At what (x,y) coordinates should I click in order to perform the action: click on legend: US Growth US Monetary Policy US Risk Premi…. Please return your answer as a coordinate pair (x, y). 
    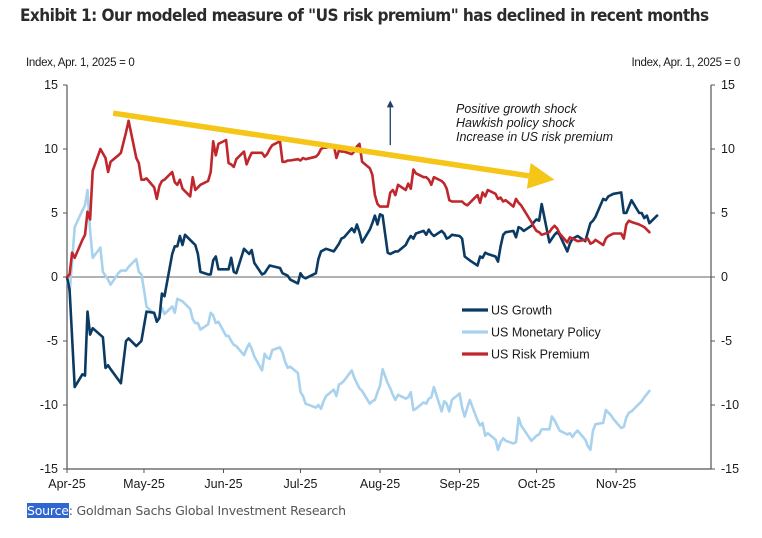
    Looking at the image, I should click on (532, 333).